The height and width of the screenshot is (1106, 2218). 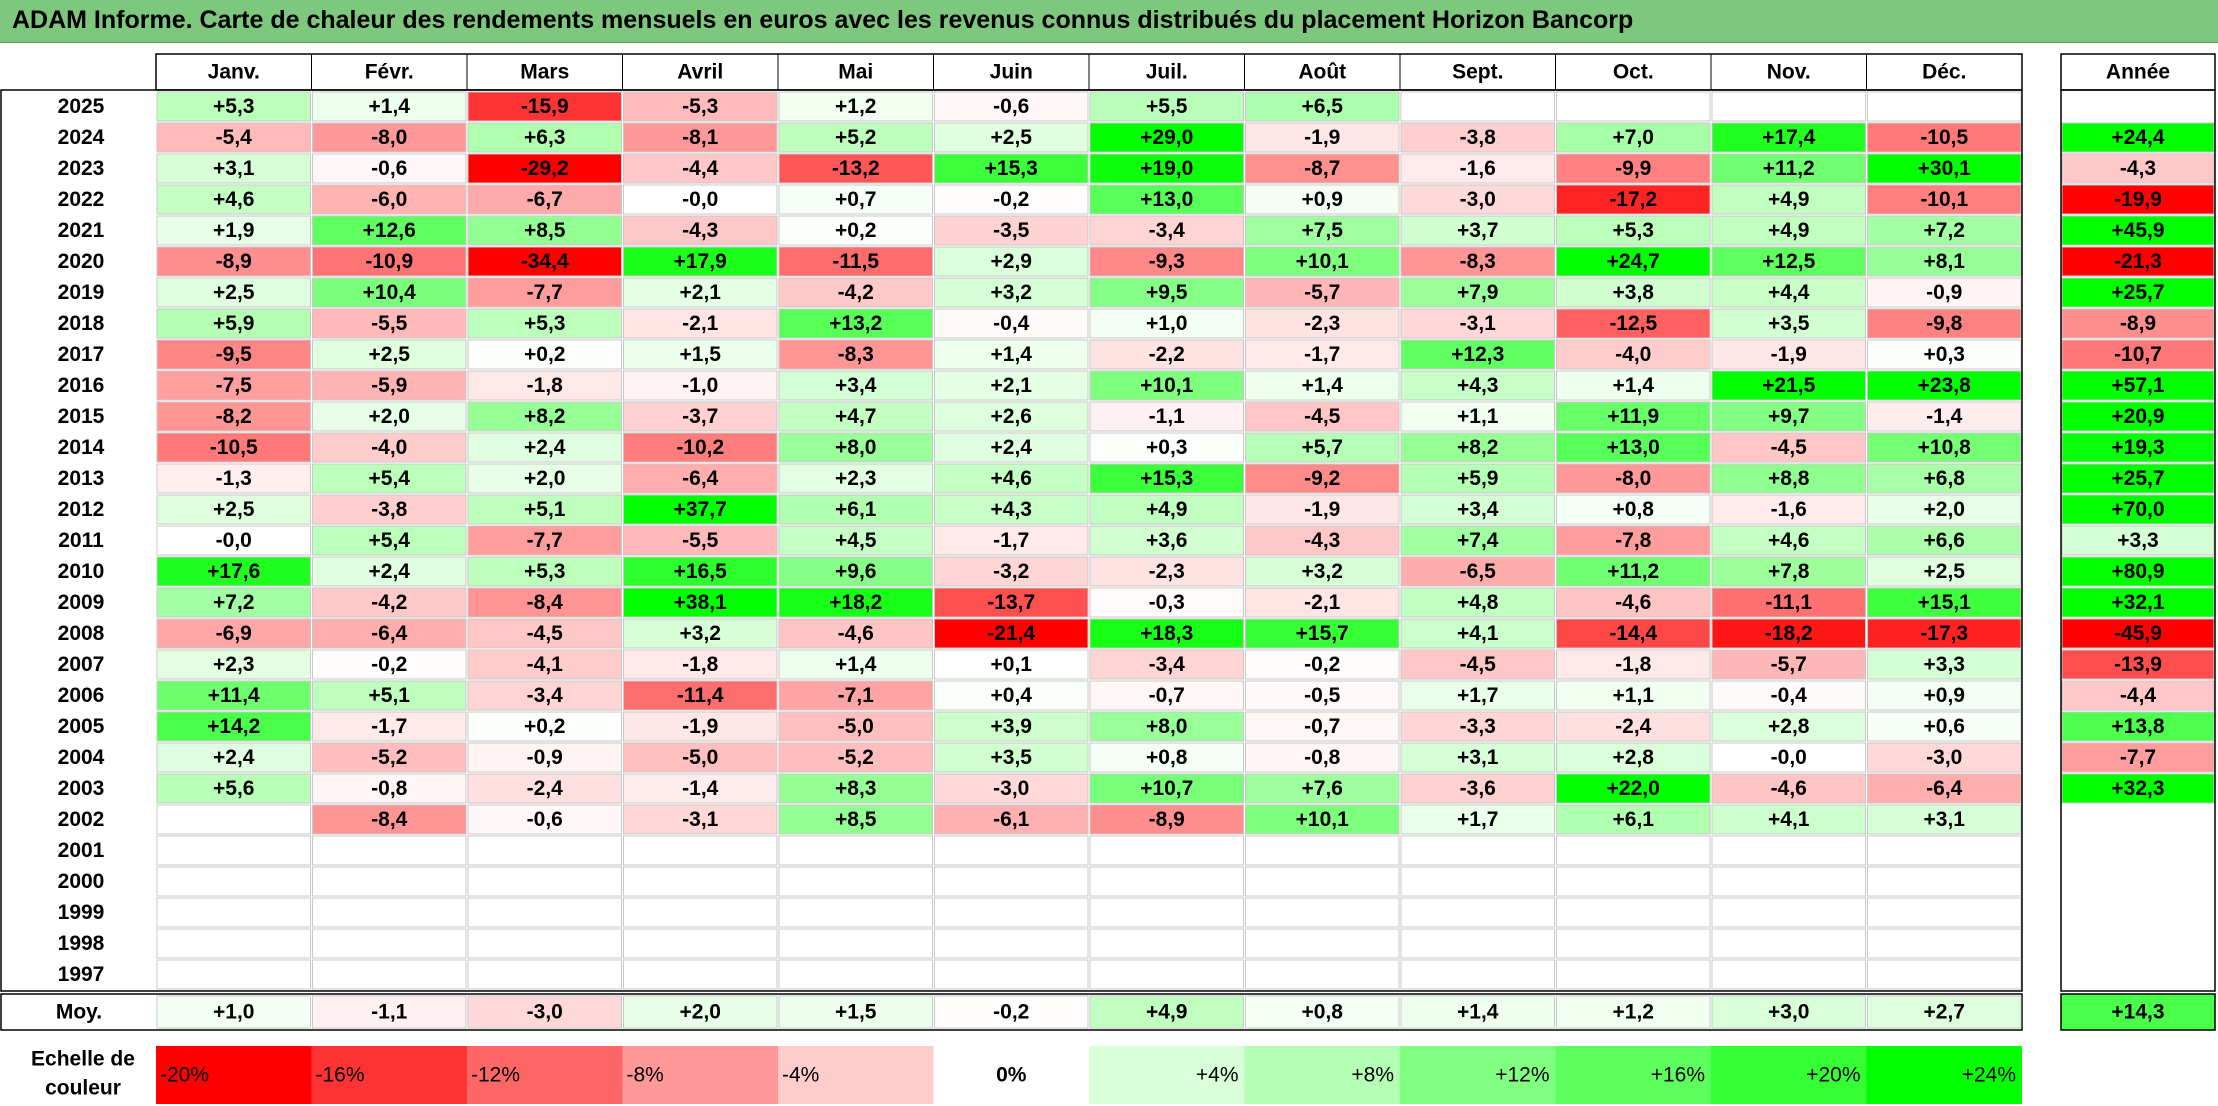 I want to click on cell-value: -0,6, so click(x=545, y=819).